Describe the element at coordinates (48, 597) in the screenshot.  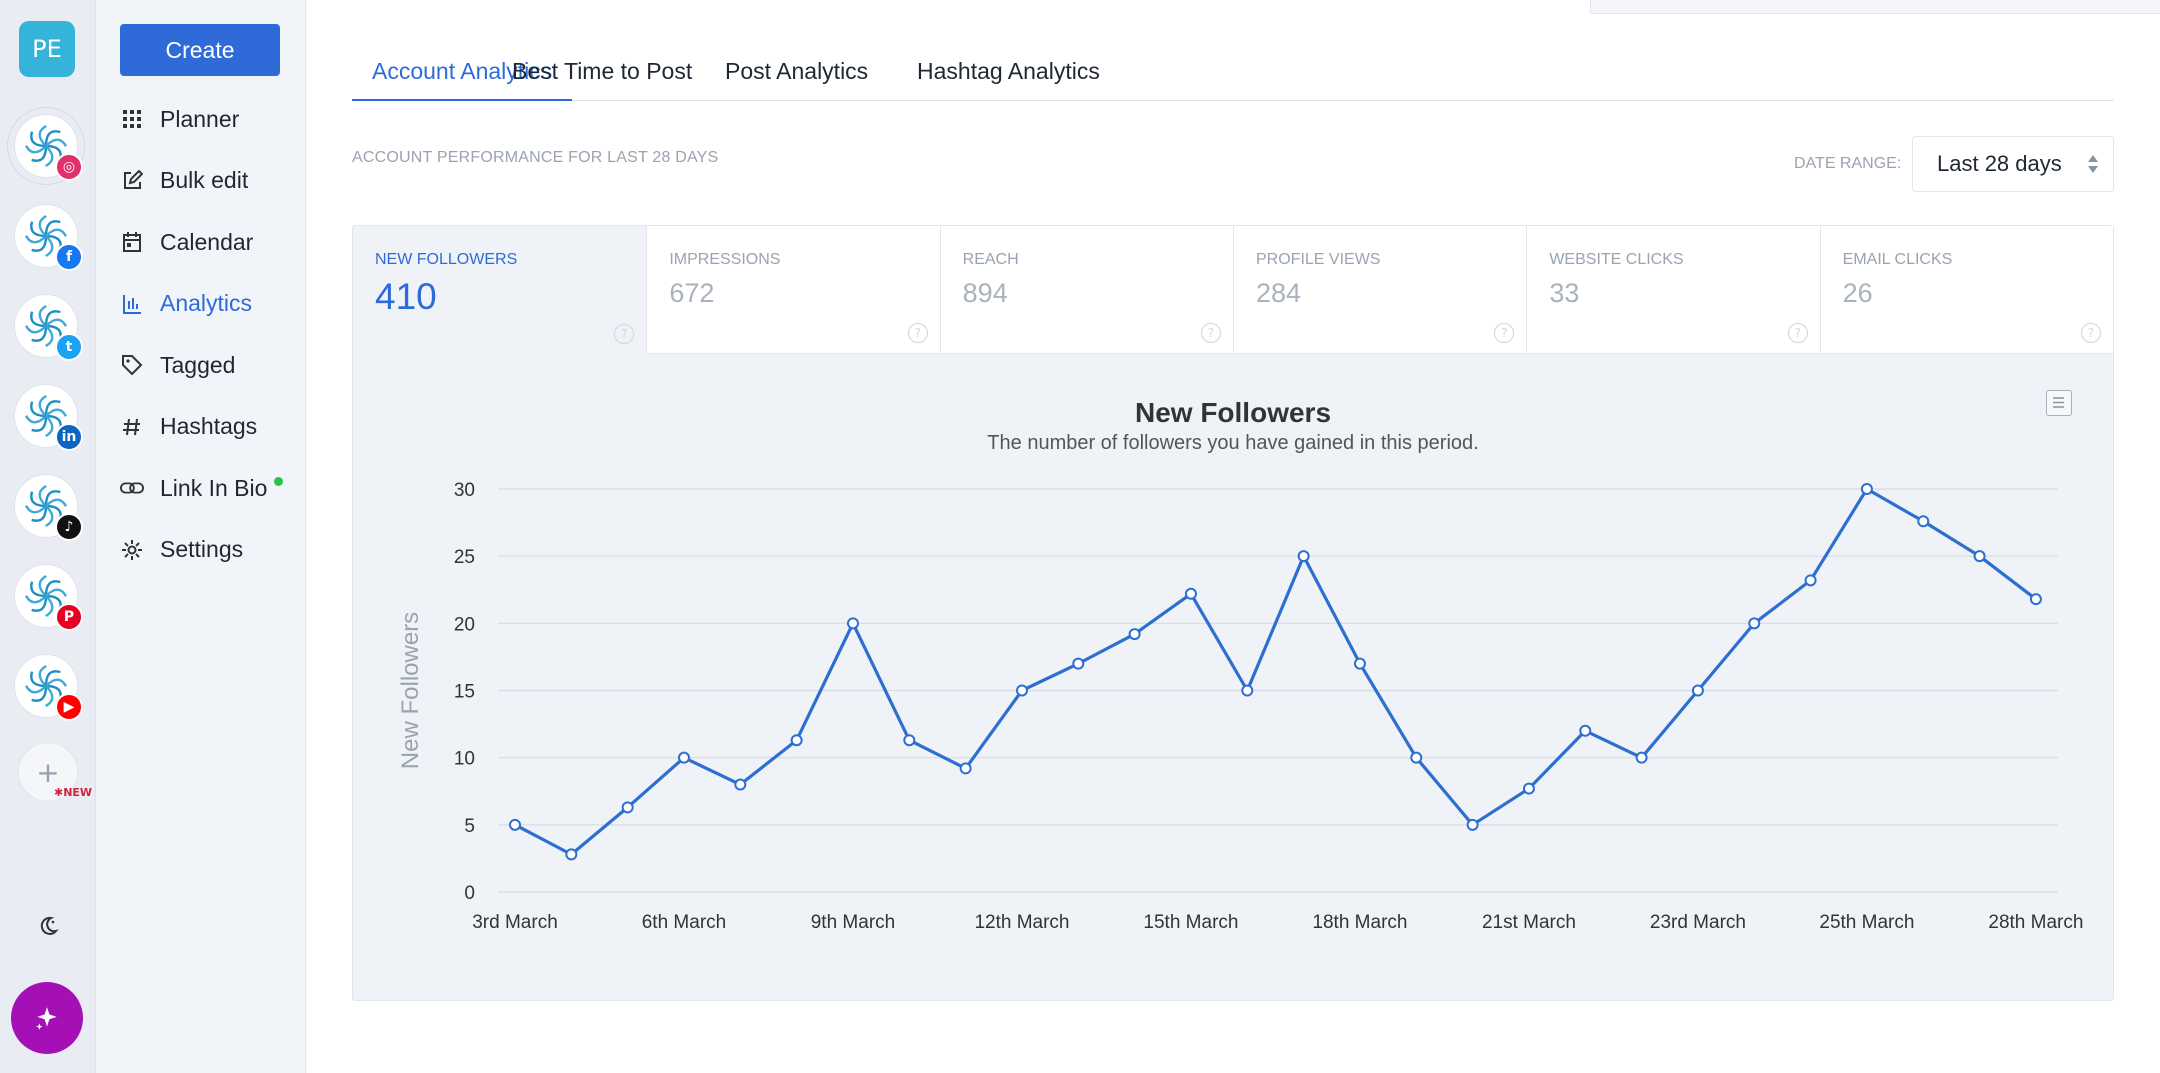
I see `account-pinterest: P` at that location.